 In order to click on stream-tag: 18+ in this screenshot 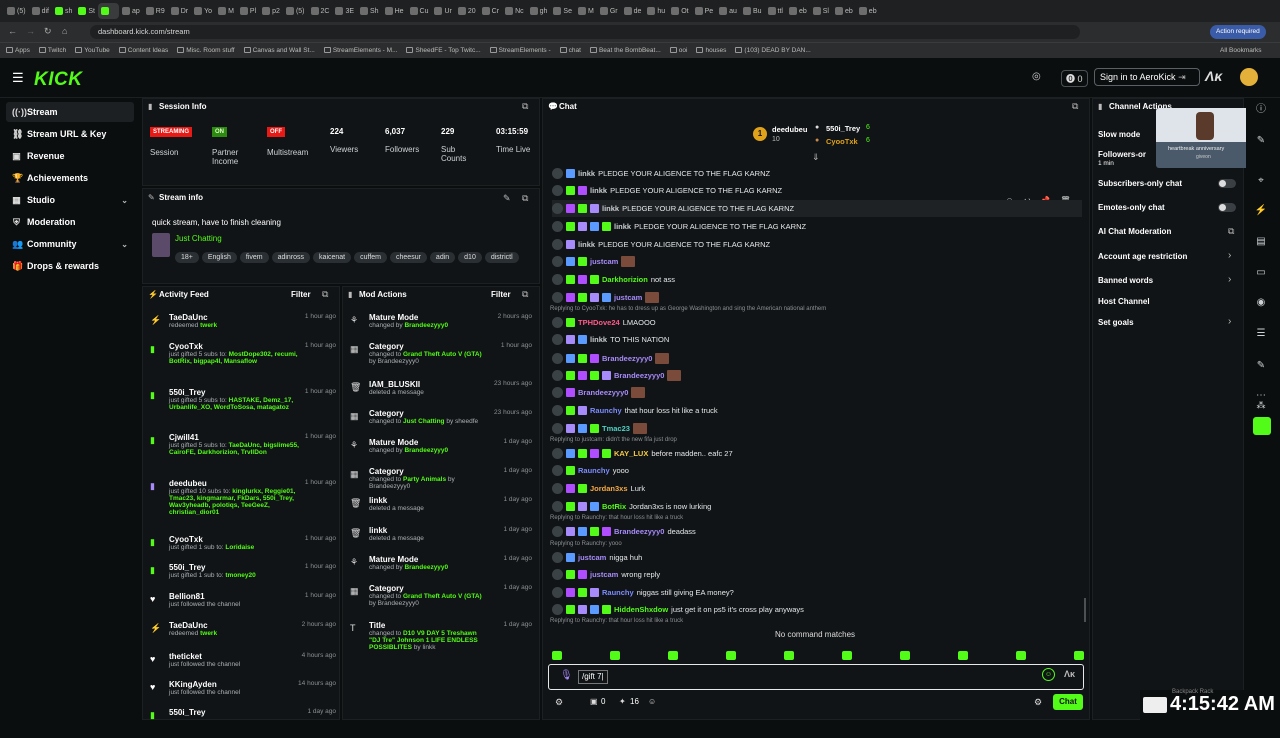, I will do `click(187, 257)`.